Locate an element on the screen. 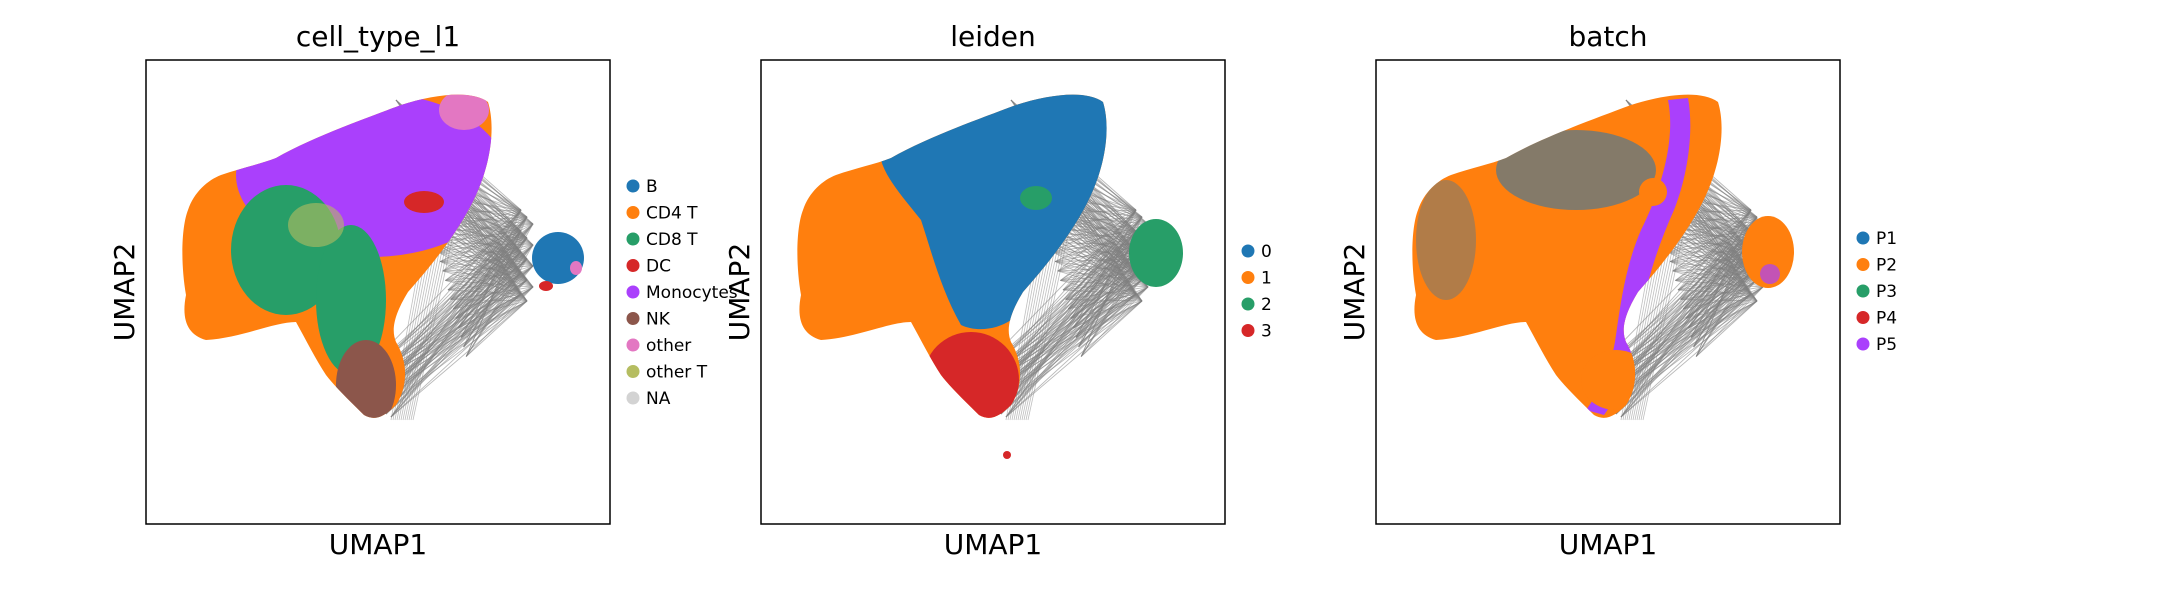 The width and height of the screenshot is (2173, 600). legend-label: P1 is located at coordinates (1886, 239).